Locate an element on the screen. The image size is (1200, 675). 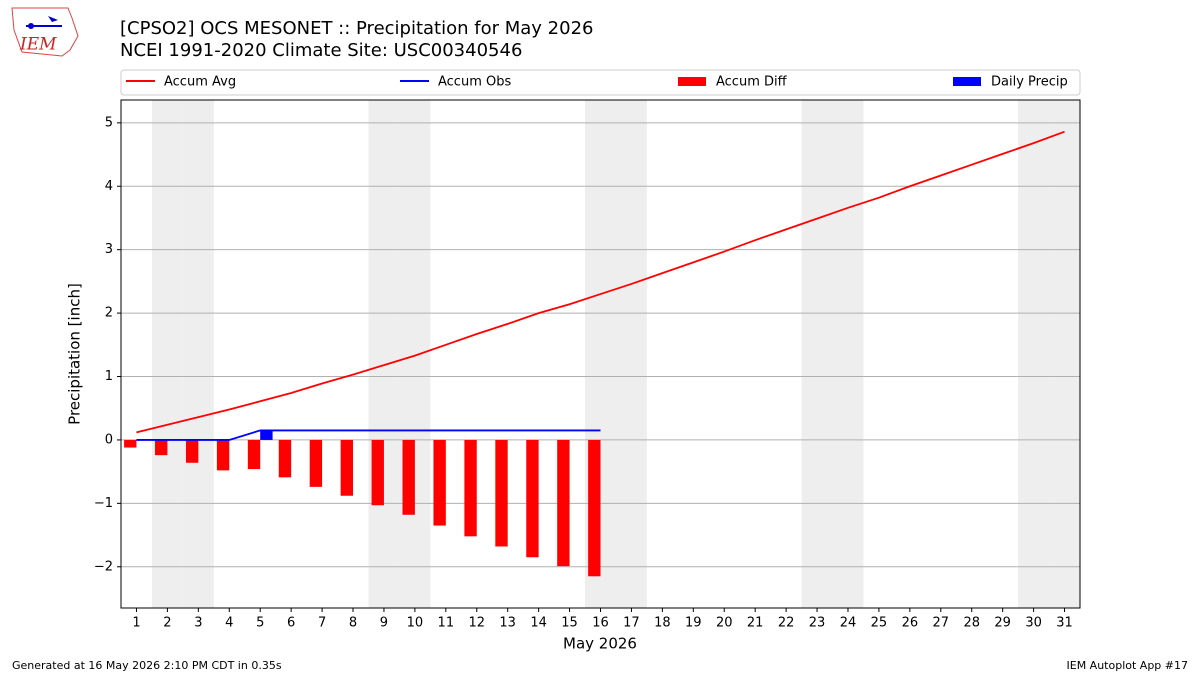
x-tick-label: 18 is located at coordinates (662, 623).